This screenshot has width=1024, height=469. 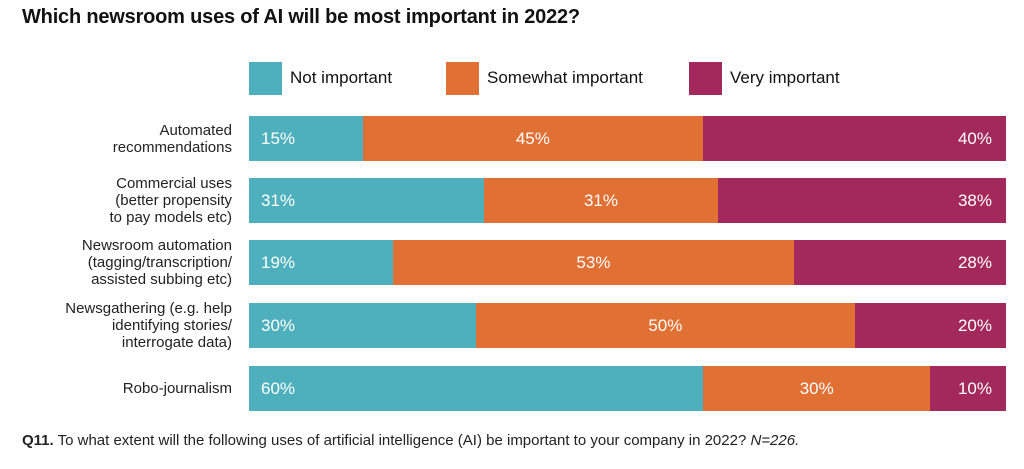 What do you see at coordinates (974, 138) in the screenshot?
I see `data-label: 40%` at bounding box center [974, 138].